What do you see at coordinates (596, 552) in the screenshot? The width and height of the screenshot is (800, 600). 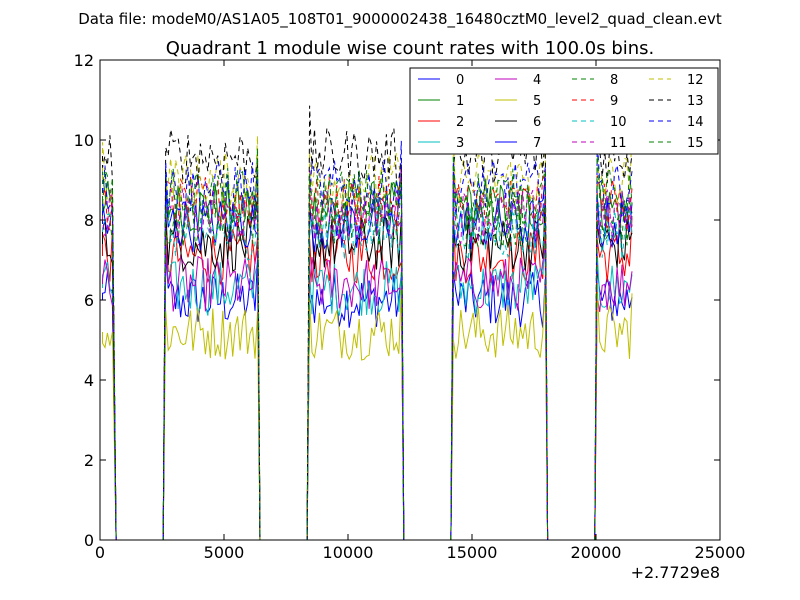 I see `x-tick-label: 20000` at bounding box center [596, 552].